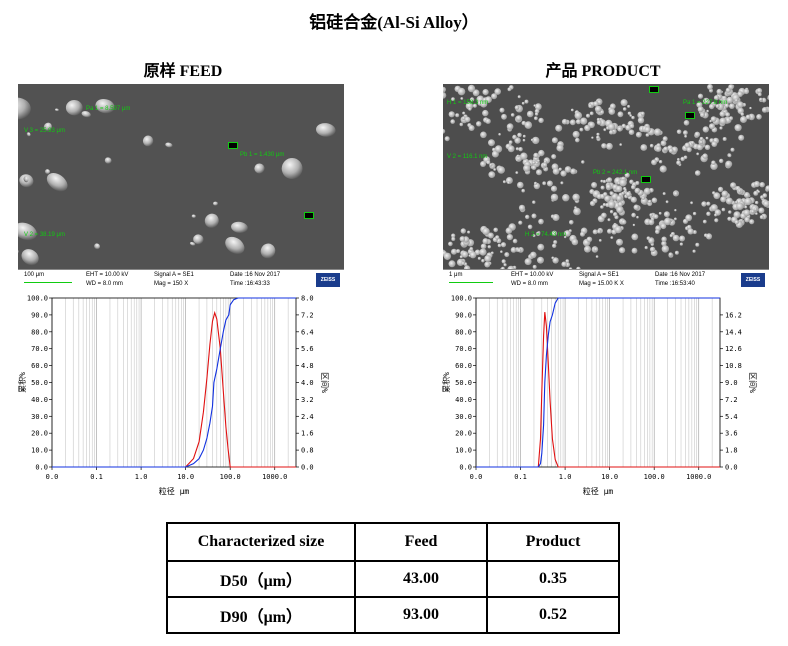  Describe the element at coordinates (174, 491) in the screenshot. I see `x-axis-label: 粒径 μm` at that location.